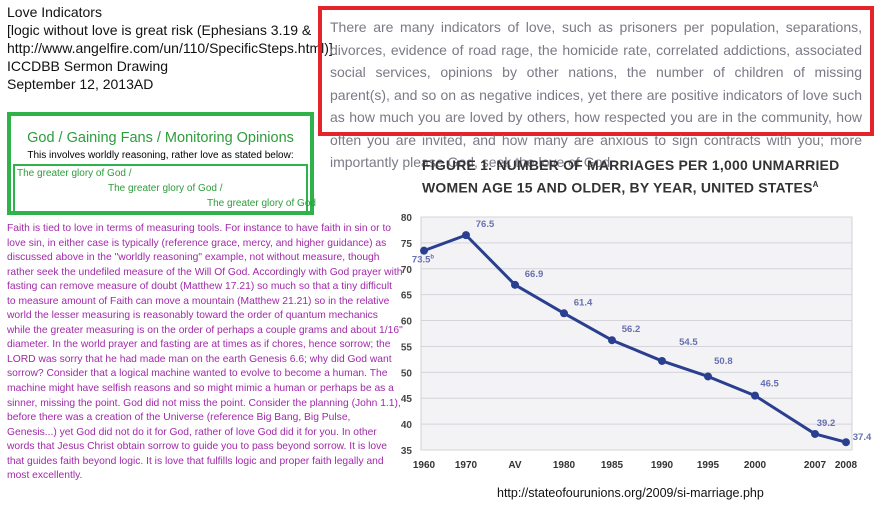 The image size is (896, 528). What do you see at coordinates (432, 258) in the screenshot?
I see `data-label-superscript: b` at bounding box center [432, 258].